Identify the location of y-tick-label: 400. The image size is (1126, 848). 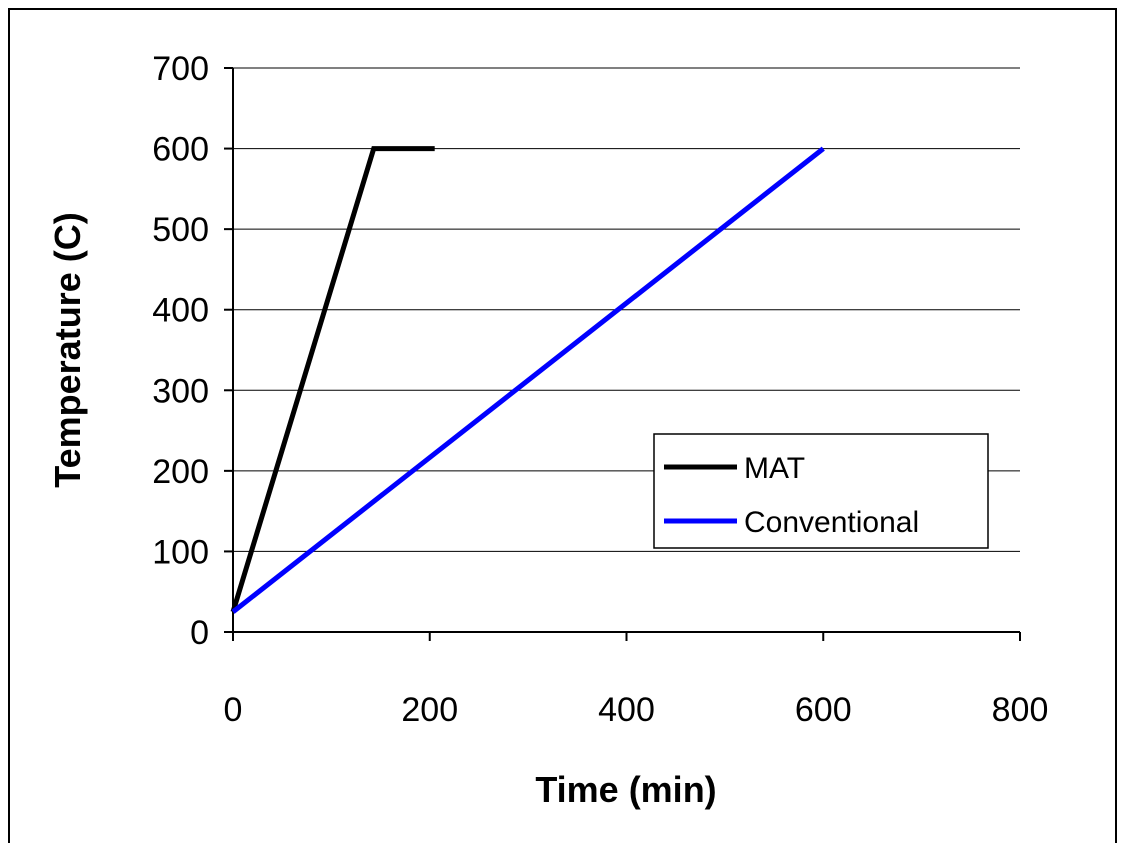
(180, 311).